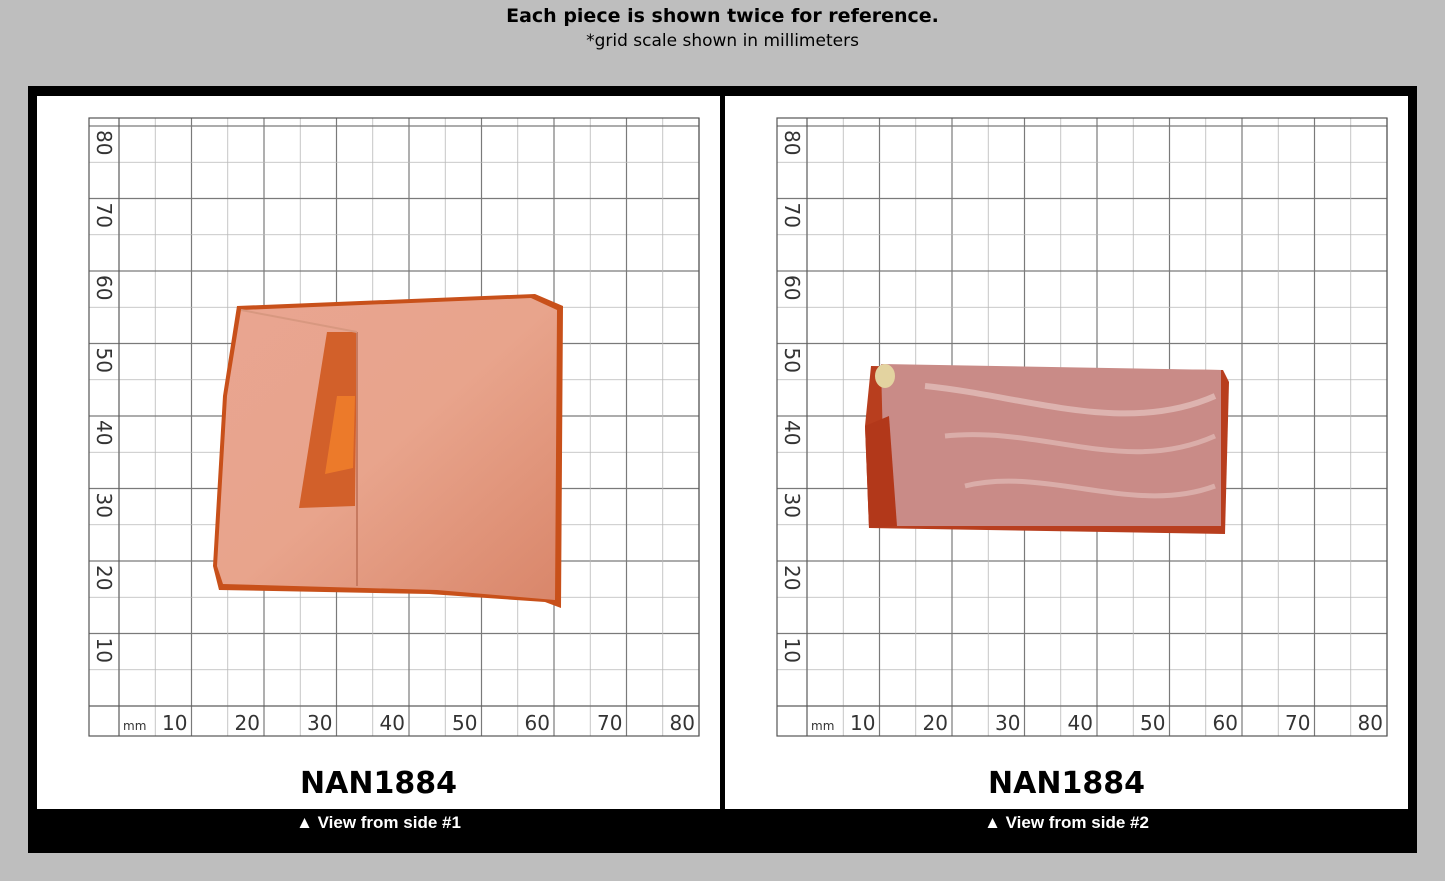 The height and width of the screenshot is (881, 1445). What do you see at coordinates (1066, 822) in the screenshot?
I see `view-caption-side-2: ▲ View from side #2` at bounding box center [1066, 822].